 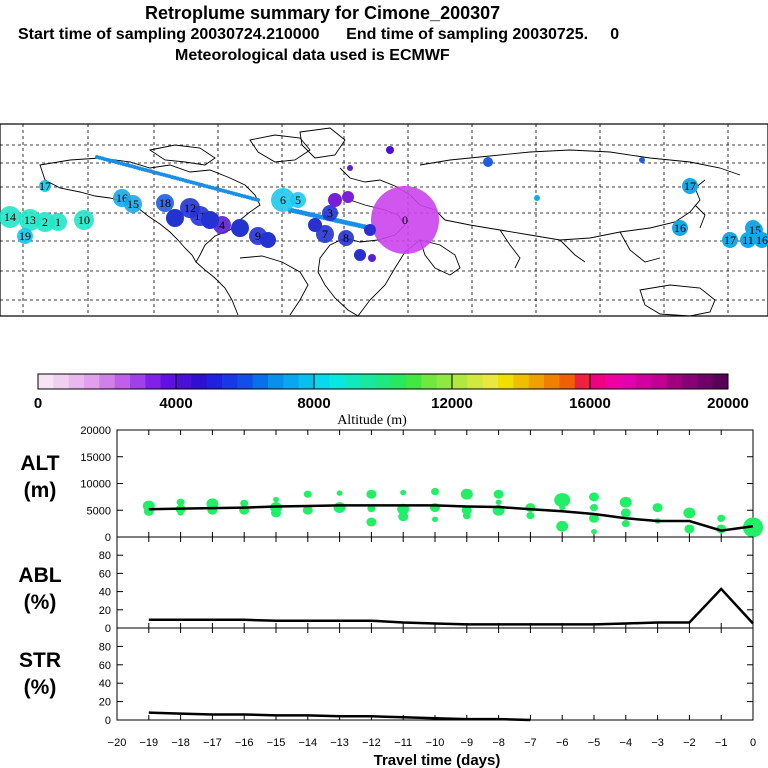 I want to click on y-tick-label: 10000, so click(x=95, y=485).